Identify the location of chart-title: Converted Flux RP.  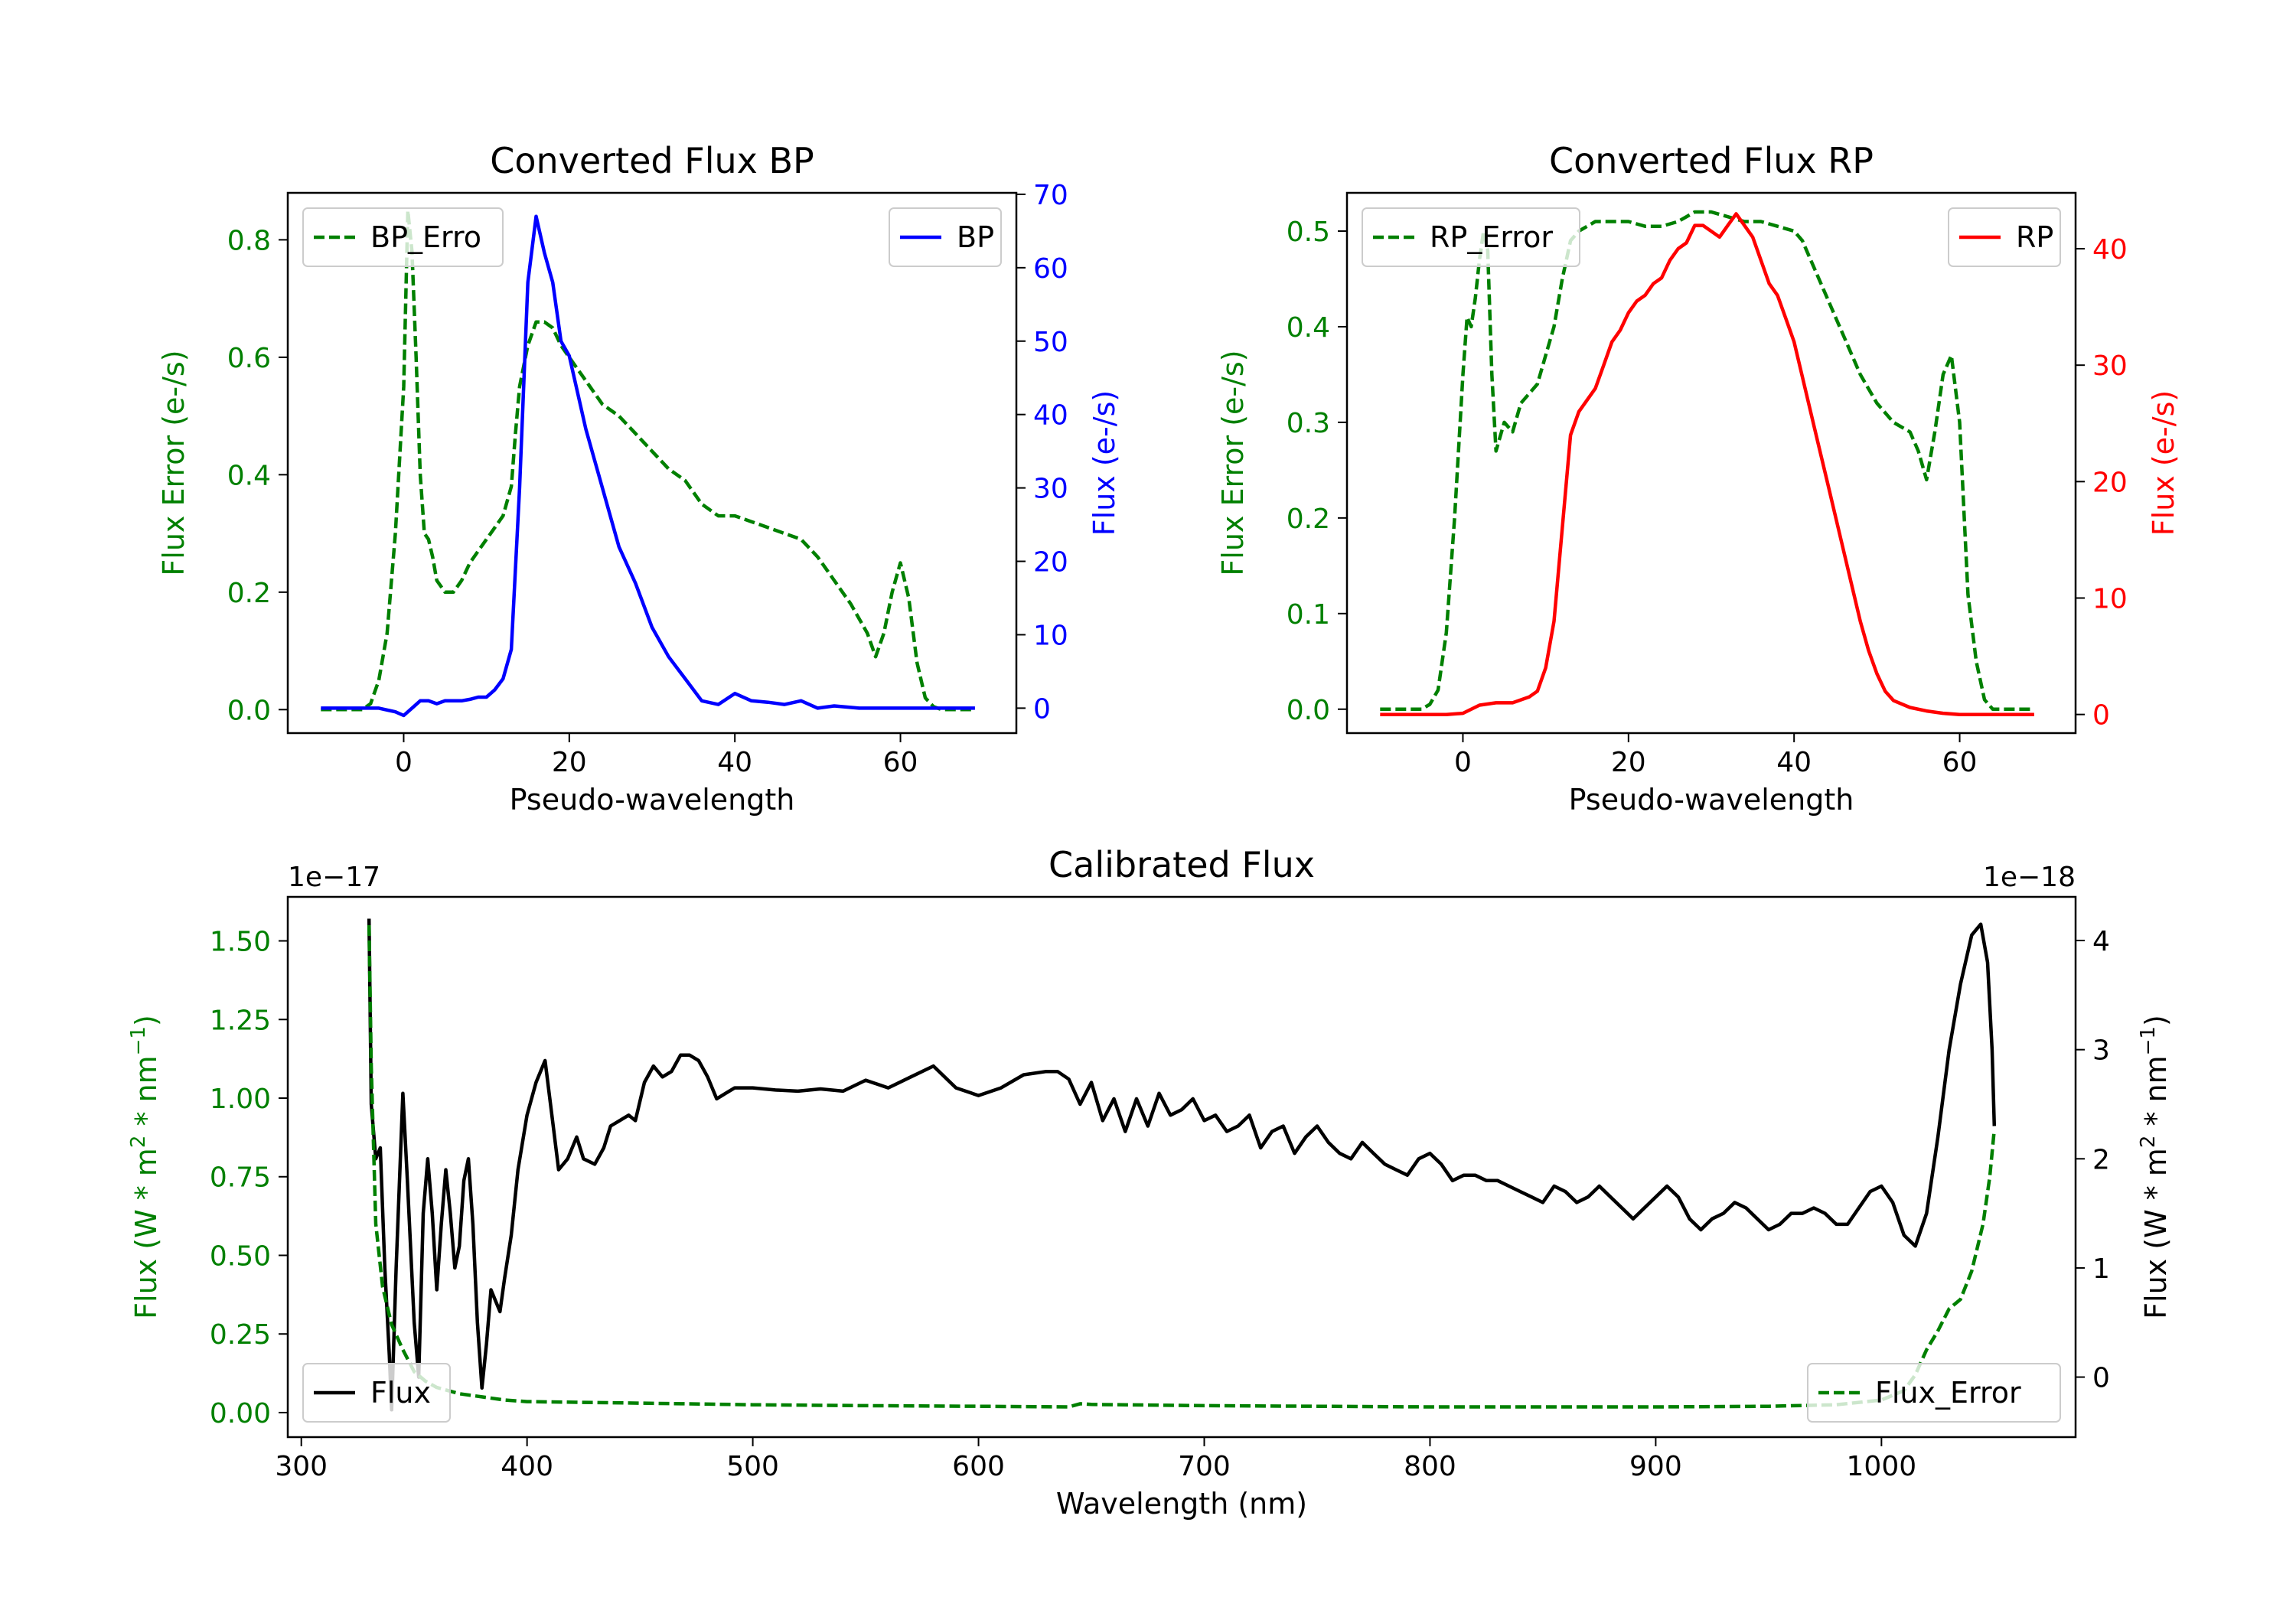
(1711, 160).